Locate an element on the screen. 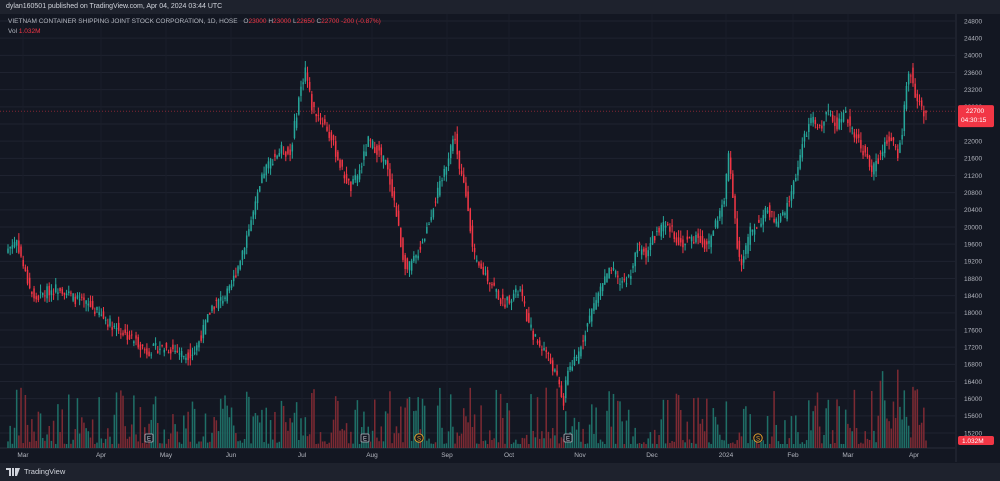 The image size is (1000, 481). tradingview-logo: TradingView is located at coordinates (35, 471).